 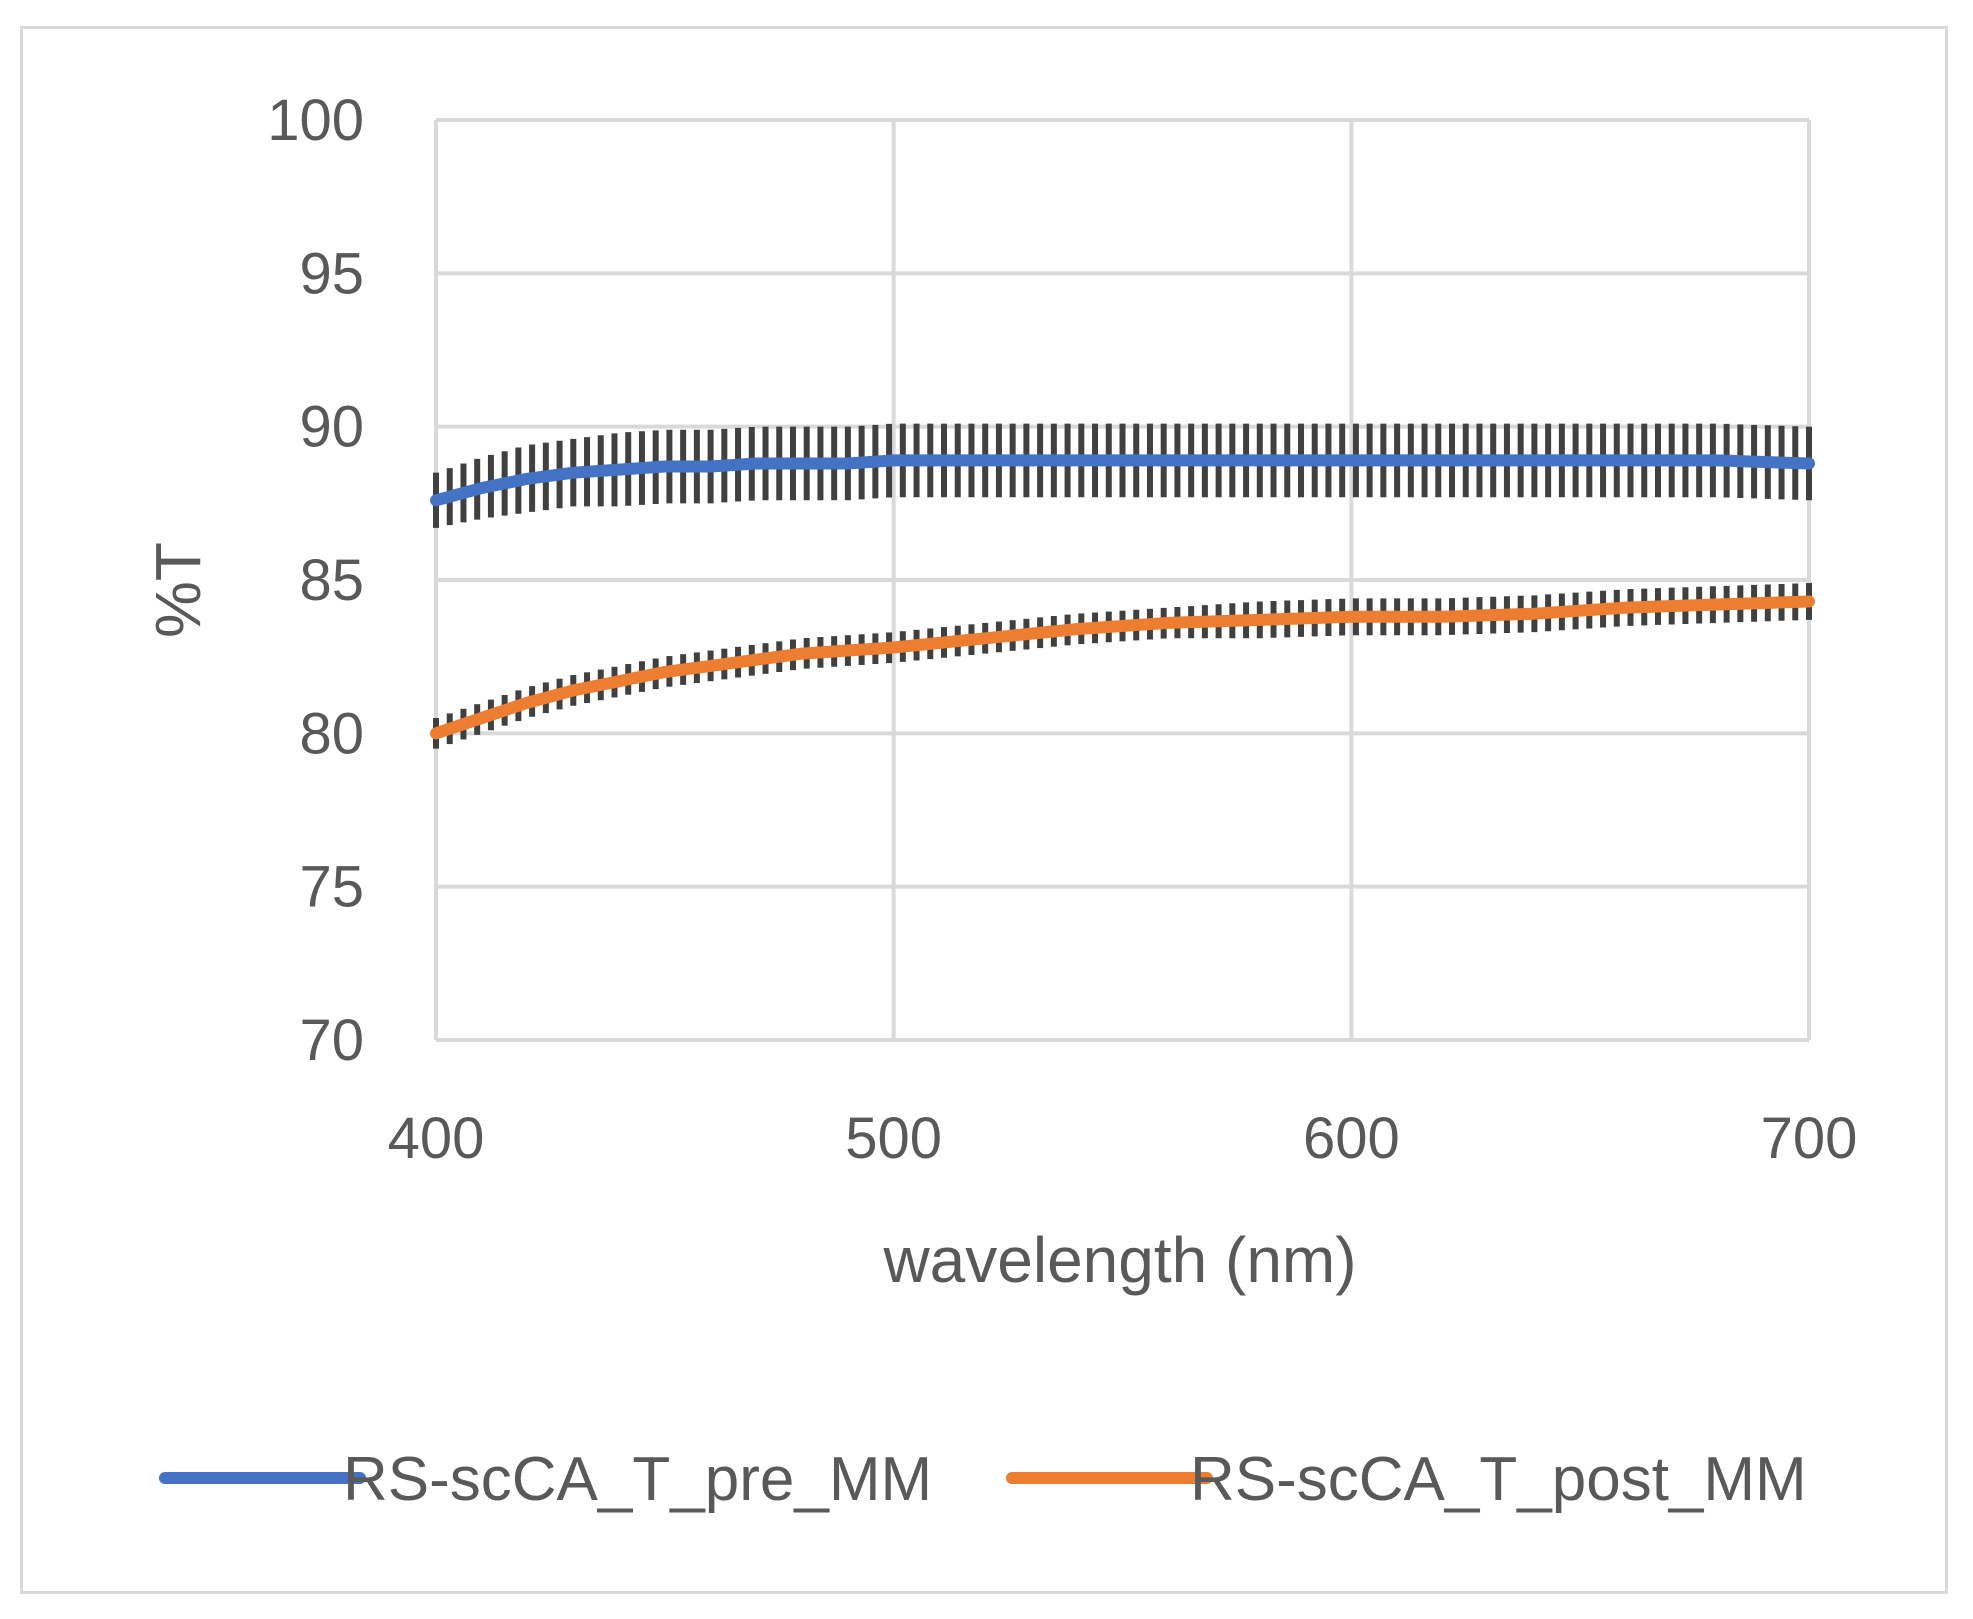 What do you see at coordinates (331, 273) in the screenshot?
I see `y-tick-label: 95` at bounding box center [331, 273].